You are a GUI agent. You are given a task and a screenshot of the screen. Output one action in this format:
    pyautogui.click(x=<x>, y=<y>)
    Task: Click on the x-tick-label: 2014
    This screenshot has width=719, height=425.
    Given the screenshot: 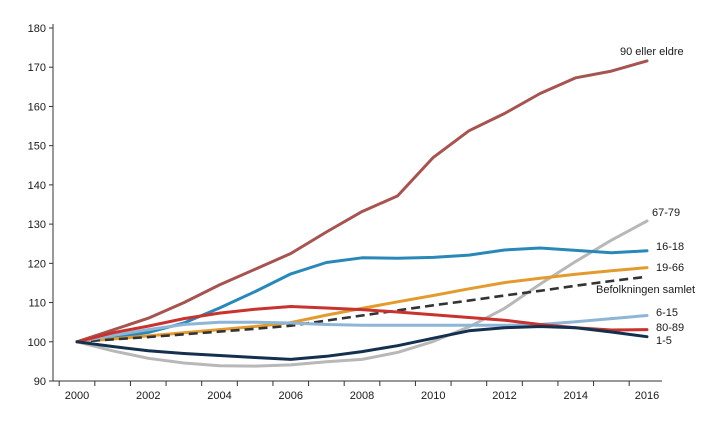 What is the action you would take?
    pyautogui.click(x=576, y=396)
    